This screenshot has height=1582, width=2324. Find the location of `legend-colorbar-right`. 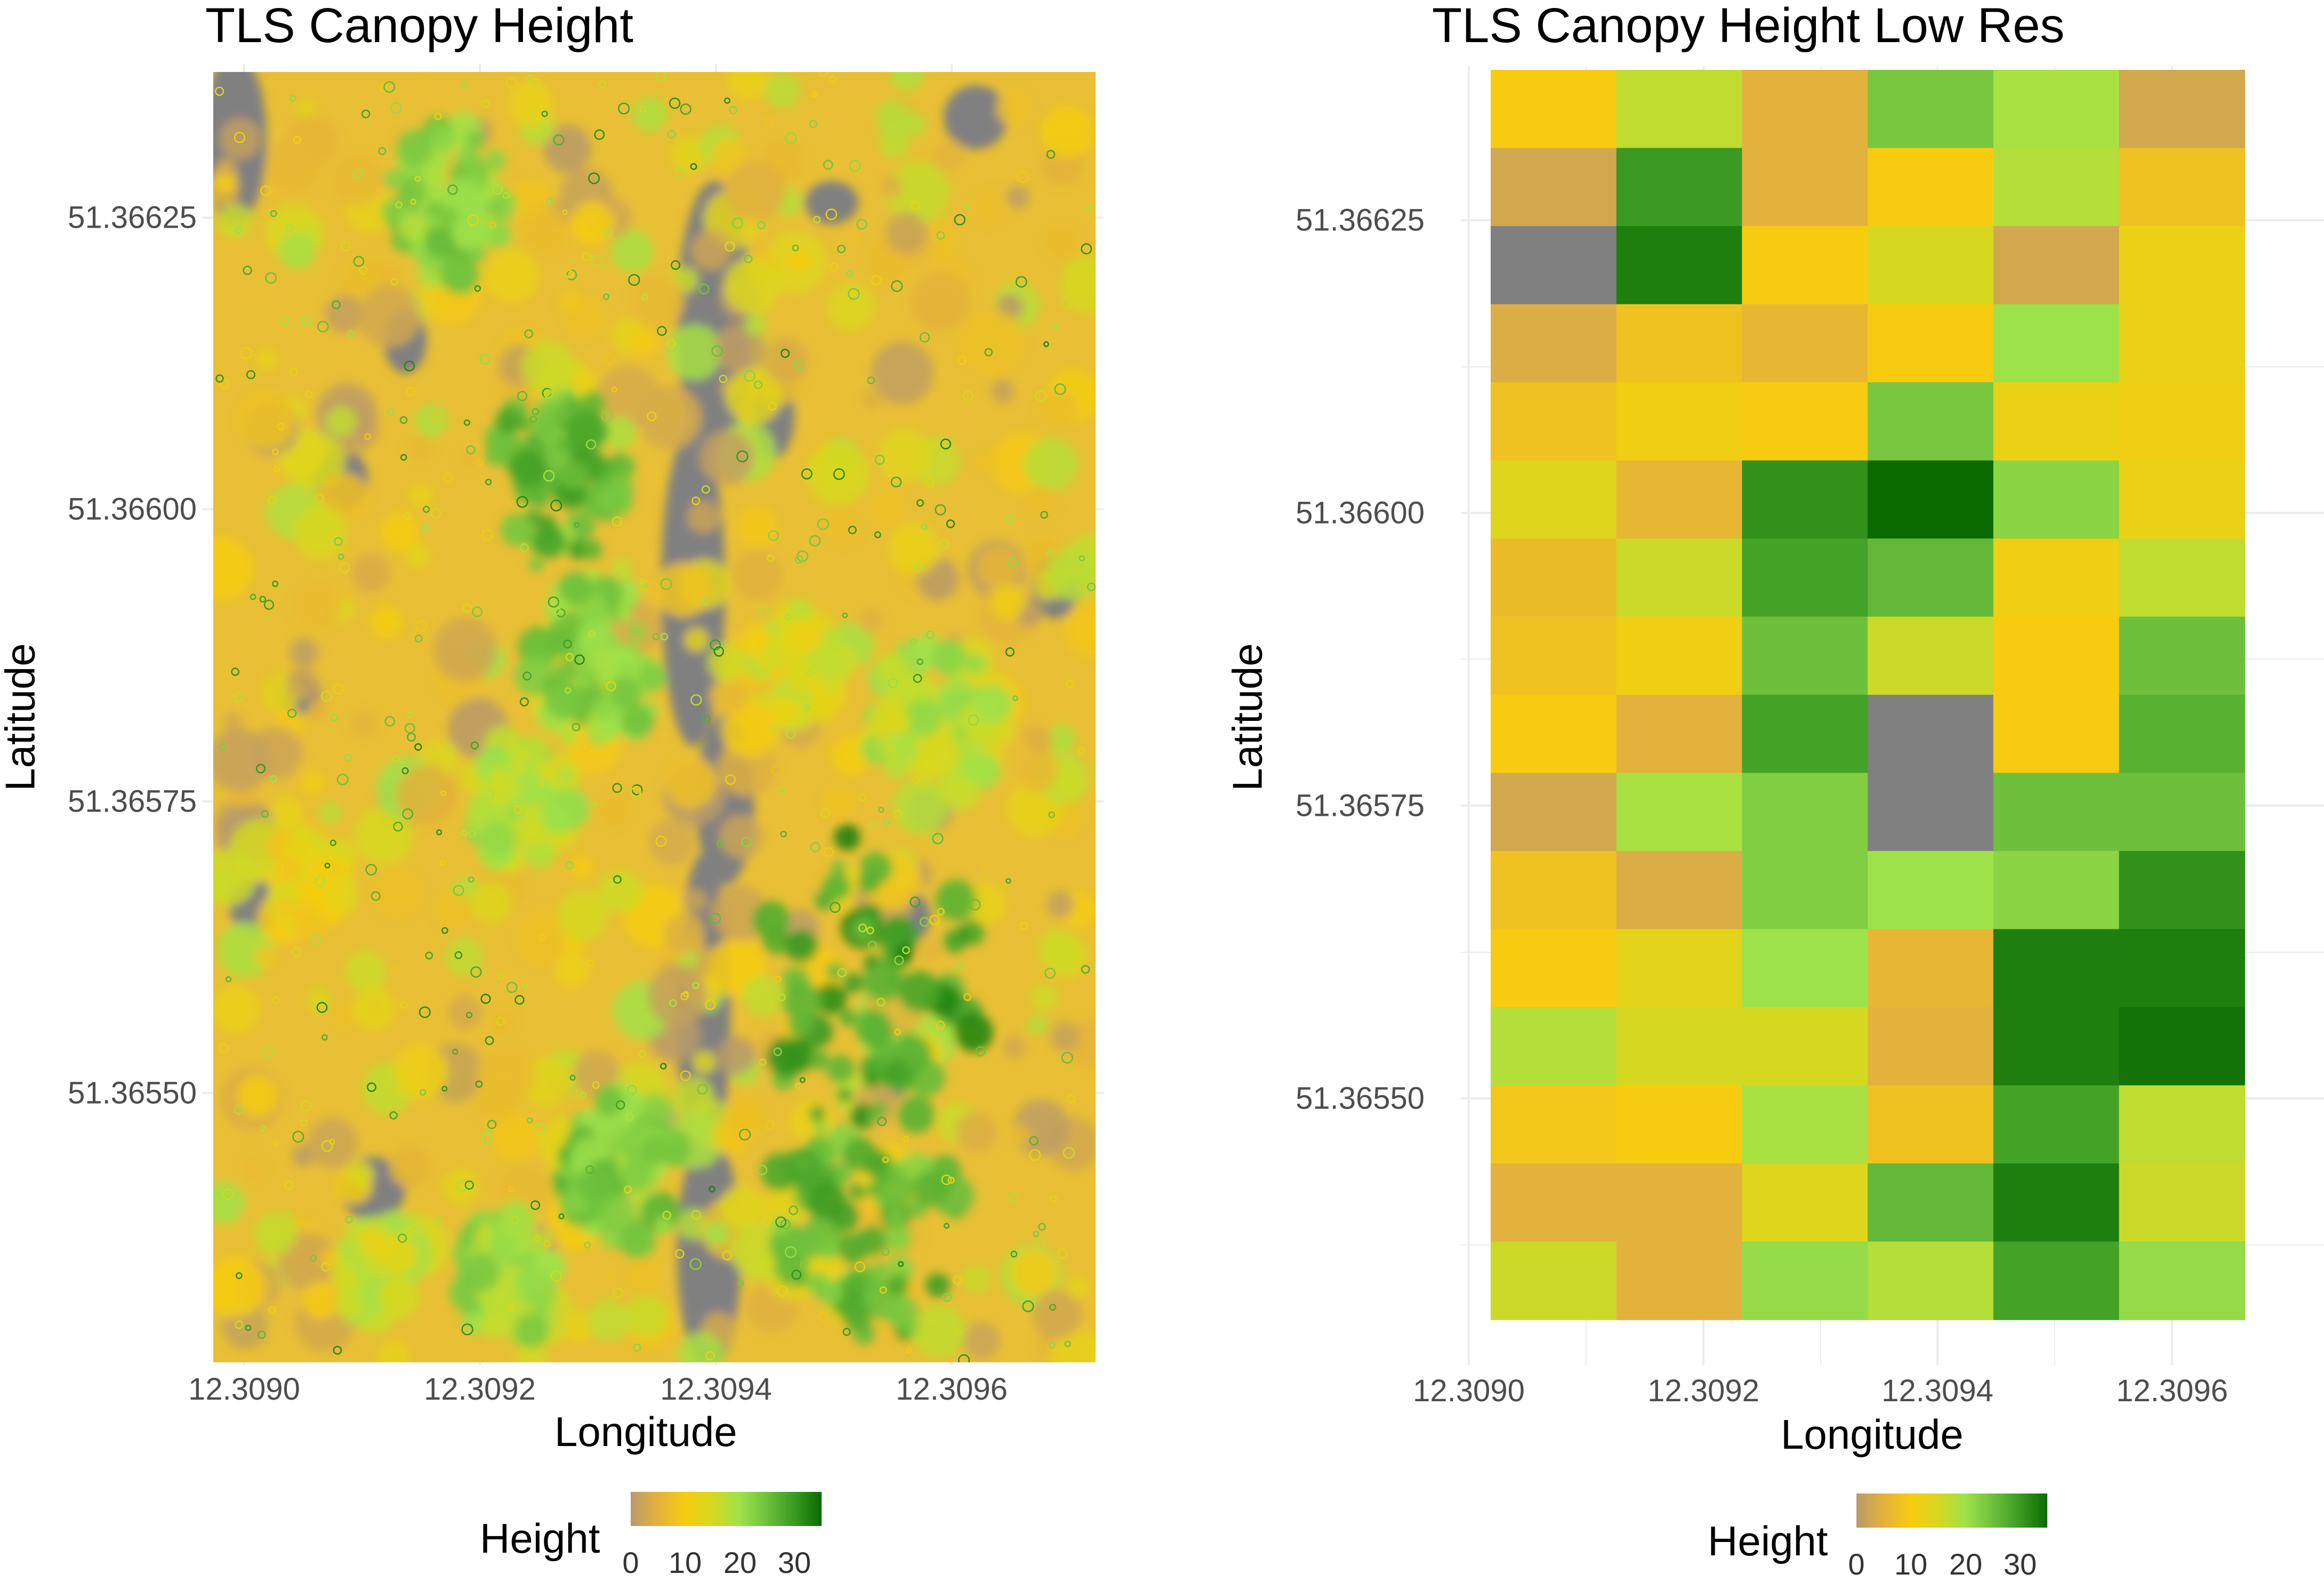

legend-colorbar-right is located at coordinates (1951, 1511).